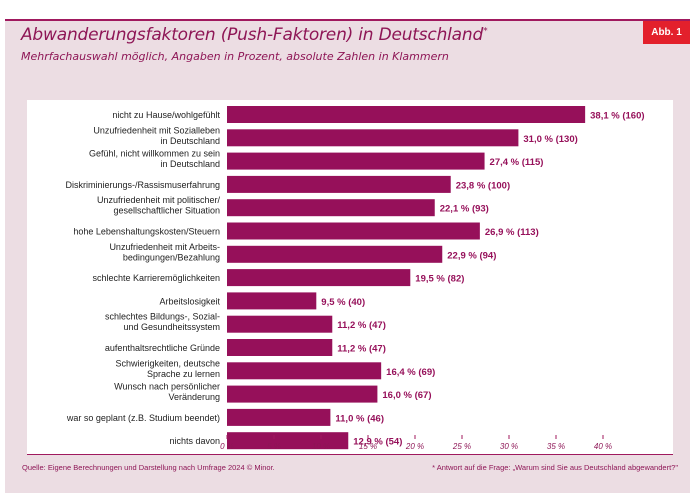 Image resolution: width=695 pixels, height=499 pixels. I want to click on category-label: Arbeitslosigkeit, so click(189, 301).